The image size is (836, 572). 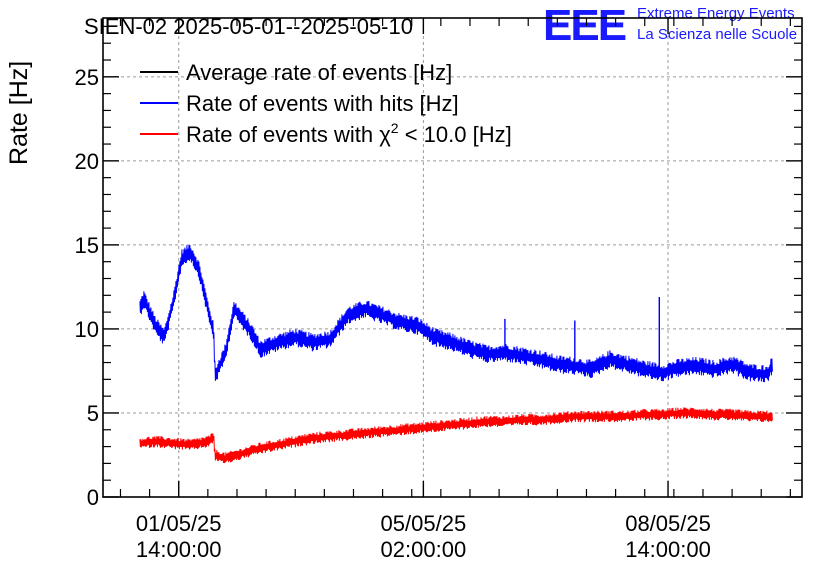 What do you see at coordinates (668, 523) in the screenshot?
I see `x-tick-label-date: 08/05/25` at bounding box center [668, 523].